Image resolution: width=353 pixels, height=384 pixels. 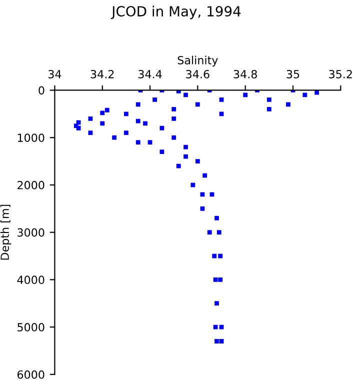 What do you see at coordinates (41, 90) in the screenshot?
I see `y-tick-label: 0` at bounding box center [41, 90].